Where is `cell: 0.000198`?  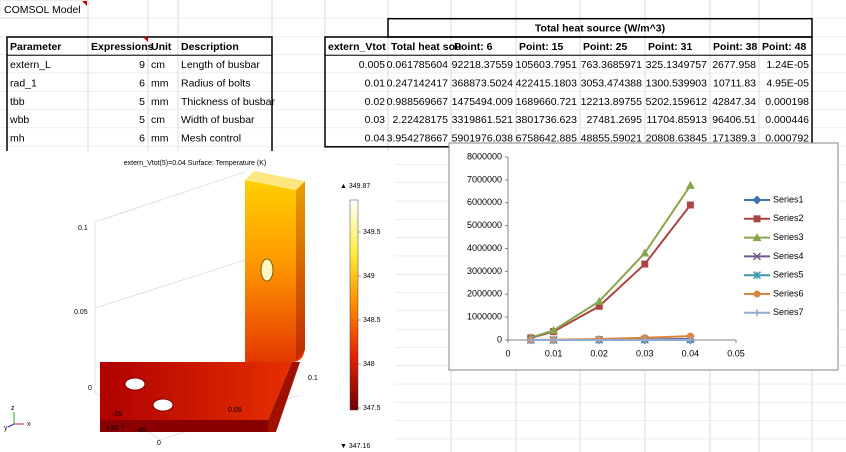
cell: 0.000198 is located at coordinates (787, 102).